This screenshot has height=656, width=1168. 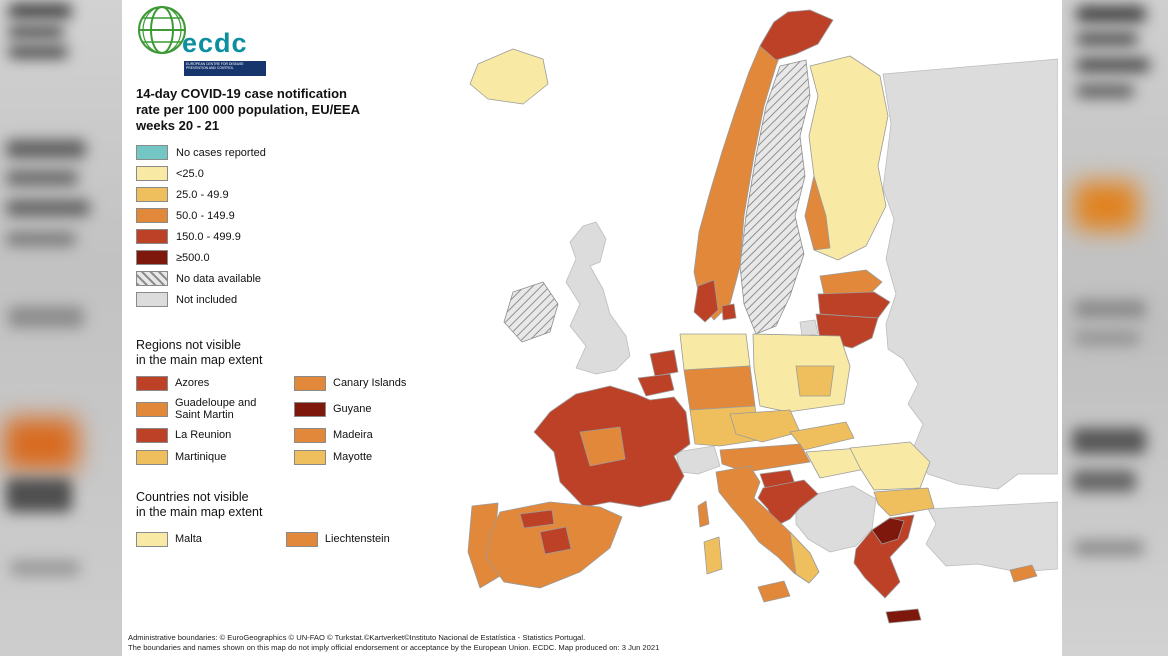 I want to click on region-item-madeira: Madeira, so click(x=369, y=435).